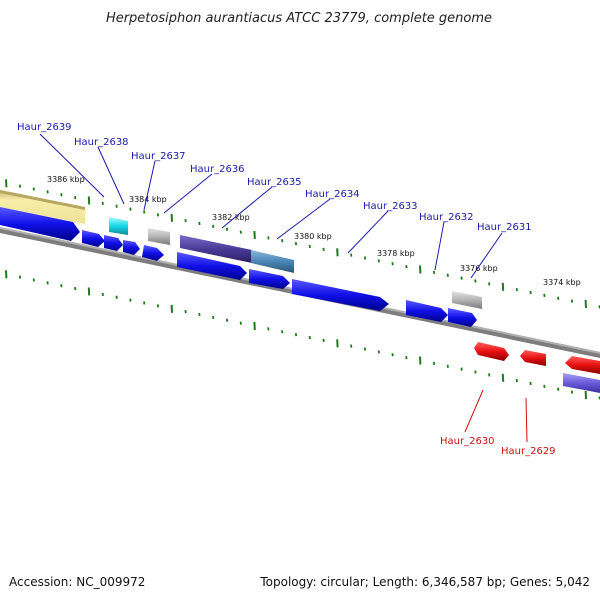 The image size is (600, 600). What do you see at coordinates (231, 217) in the screenshot?
I see `kbp-label: 3382 kbp` at bounding box center [231, 217].